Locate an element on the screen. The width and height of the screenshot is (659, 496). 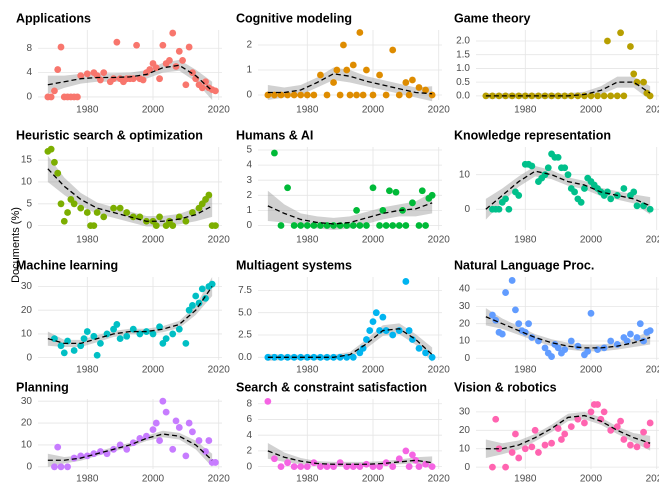
y-tick-label: 5 is located at coordinates (29, 203).